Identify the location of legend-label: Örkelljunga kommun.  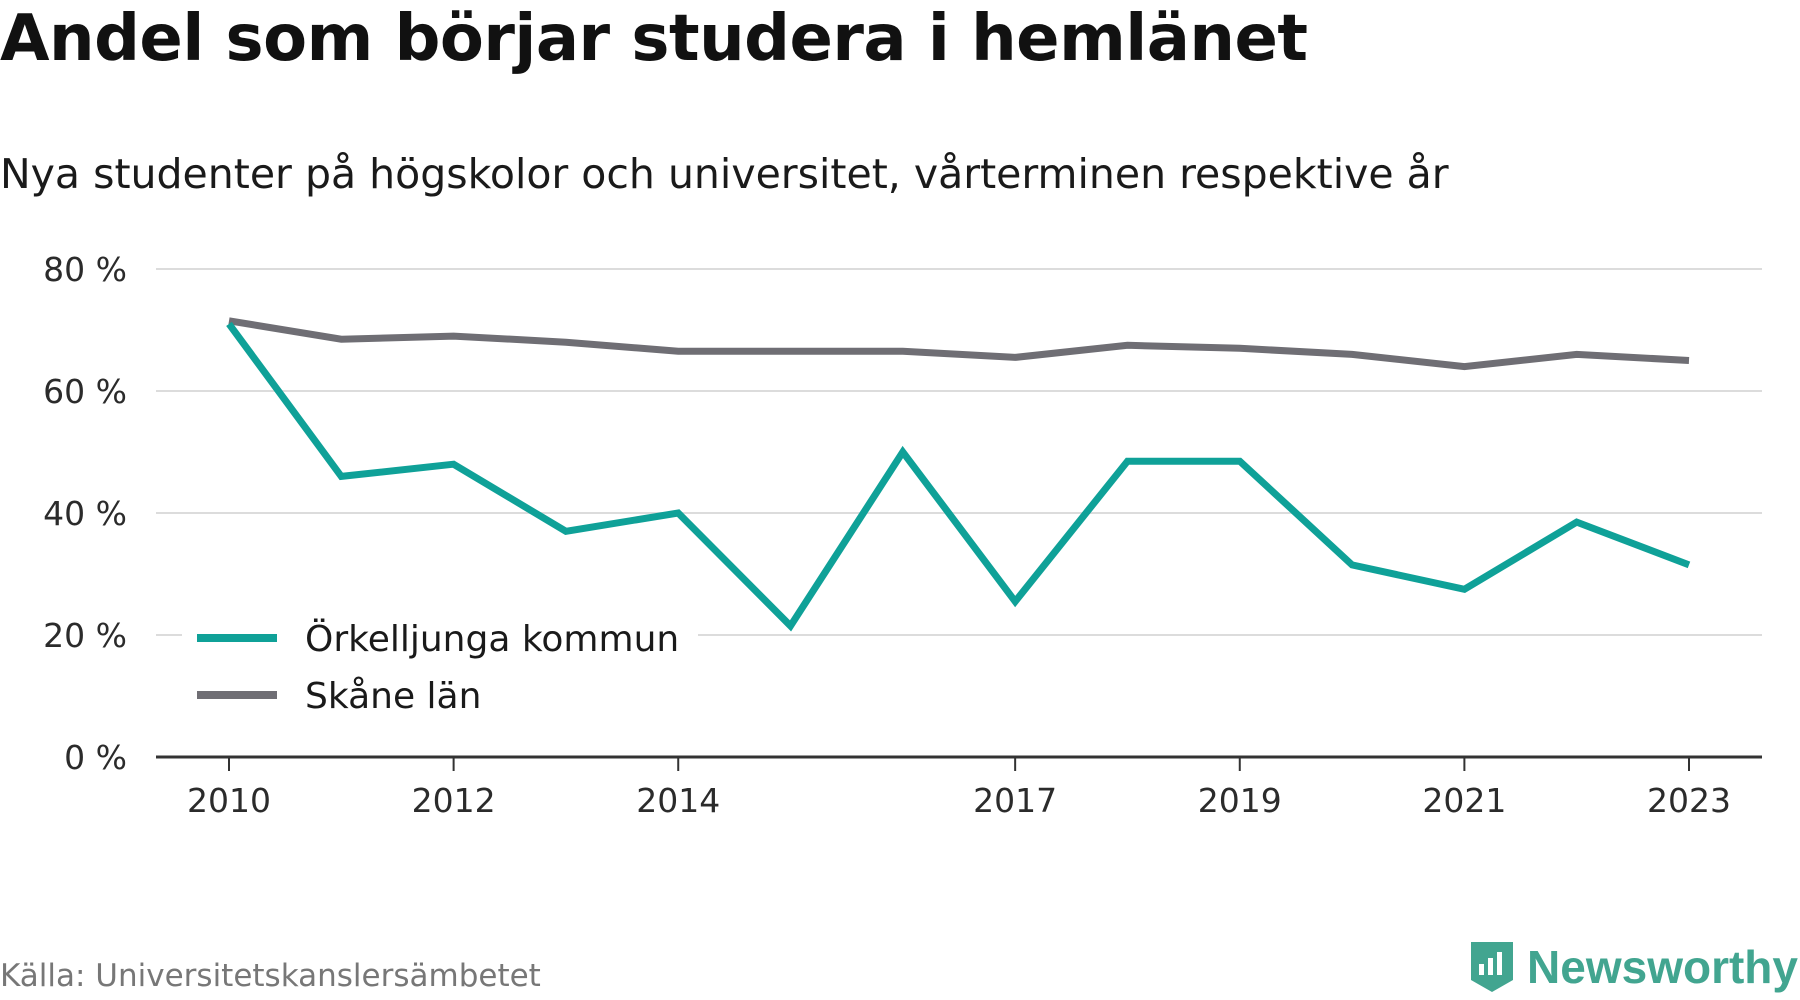
(492, 639).